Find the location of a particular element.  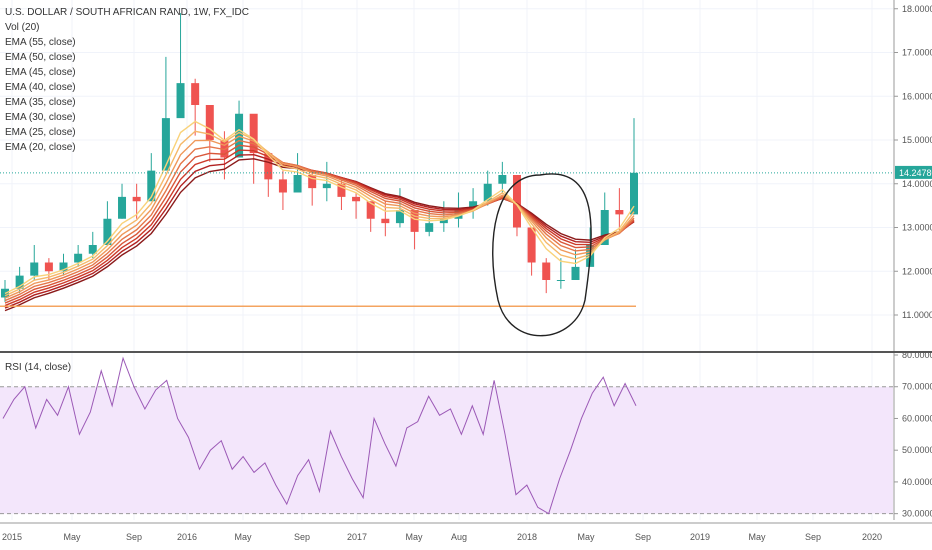

last-price-badge: 14.24780 is located at coordinates (913, 172).